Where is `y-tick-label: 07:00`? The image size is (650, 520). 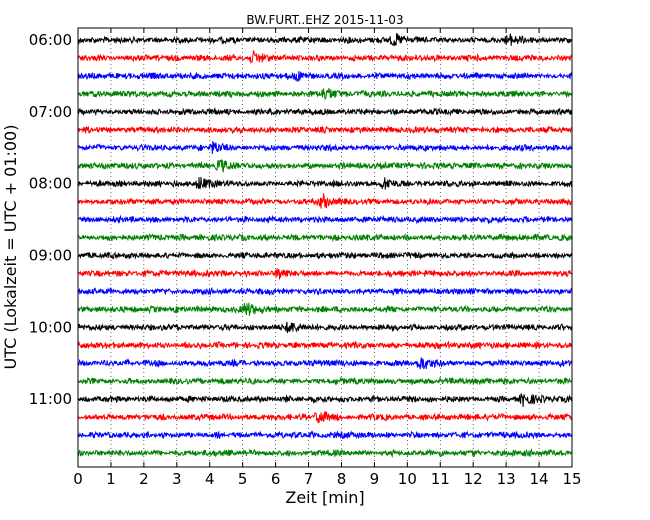 y-tick-label: 07:00 is located at coordinates (50, 112).